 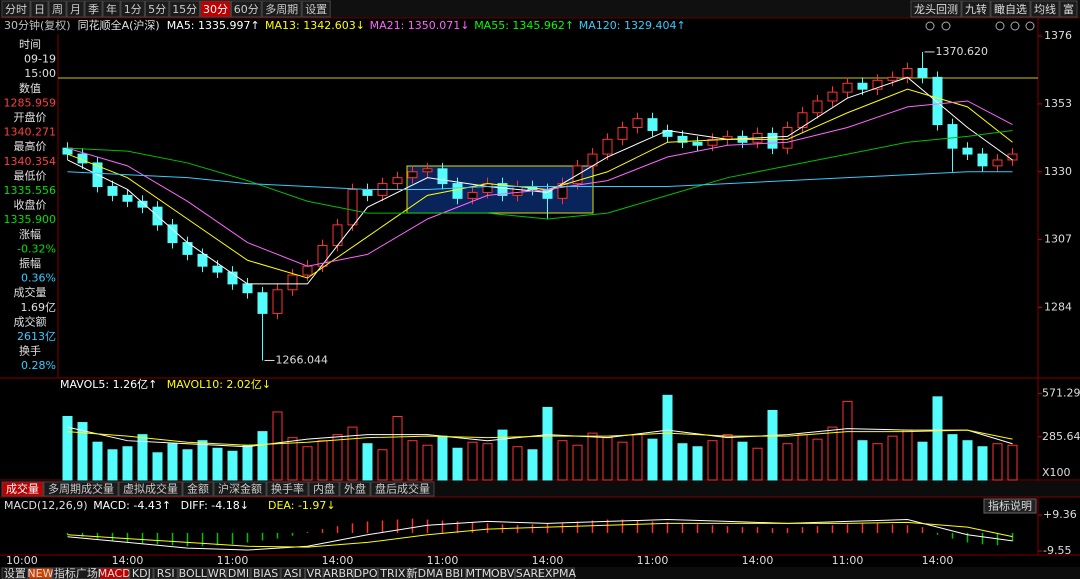 I want to click on bottom-tab-label: ASI, so click(x=293, y=573).